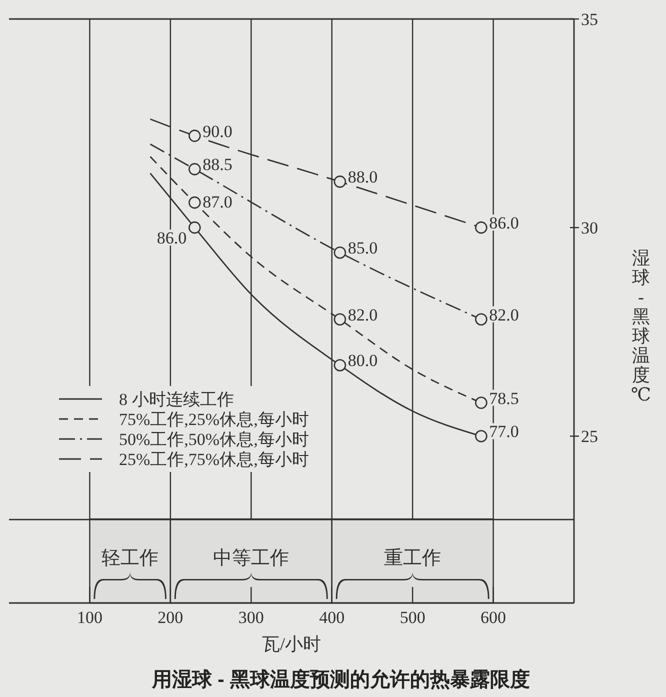 The height and width of the screenshot is (697, 666). Describe the element at coordinates (214, 459) in the screenshot. I see `legend-label: 25%工作,75%休息,每小时` at that location.